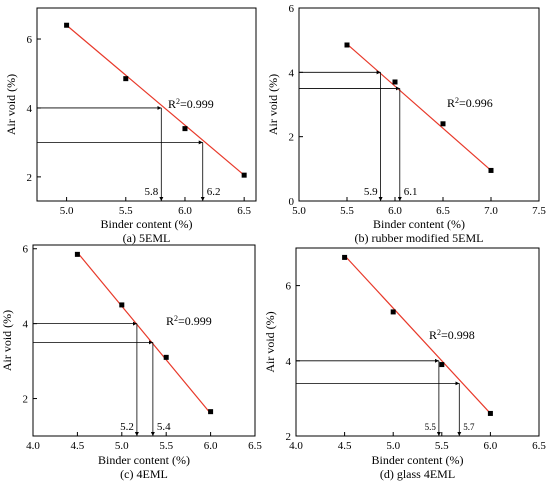 The height and width of the screenshot is (484, 550). I want to click on guide-value-label: 5.8, so click(152, 192).